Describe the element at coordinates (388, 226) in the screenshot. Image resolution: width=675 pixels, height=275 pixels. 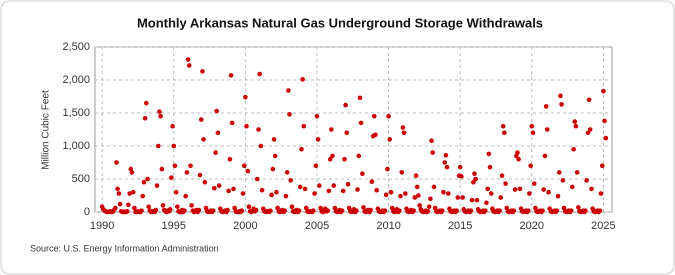
I see `x-tick-label: 2010` at that location.